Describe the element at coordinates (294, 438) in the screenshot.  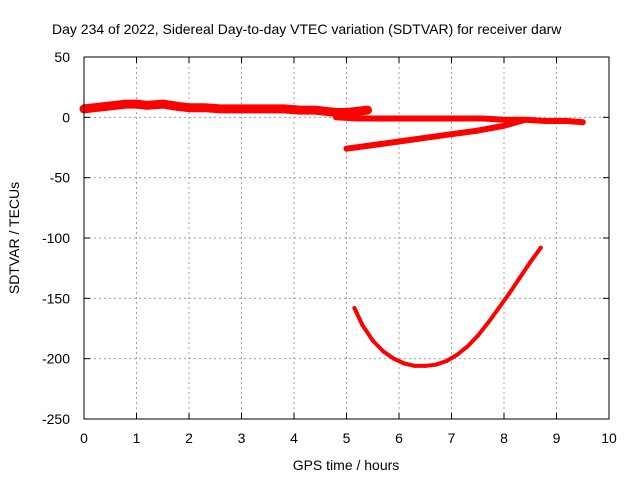
I see `x-tick-label: 4` at that location.